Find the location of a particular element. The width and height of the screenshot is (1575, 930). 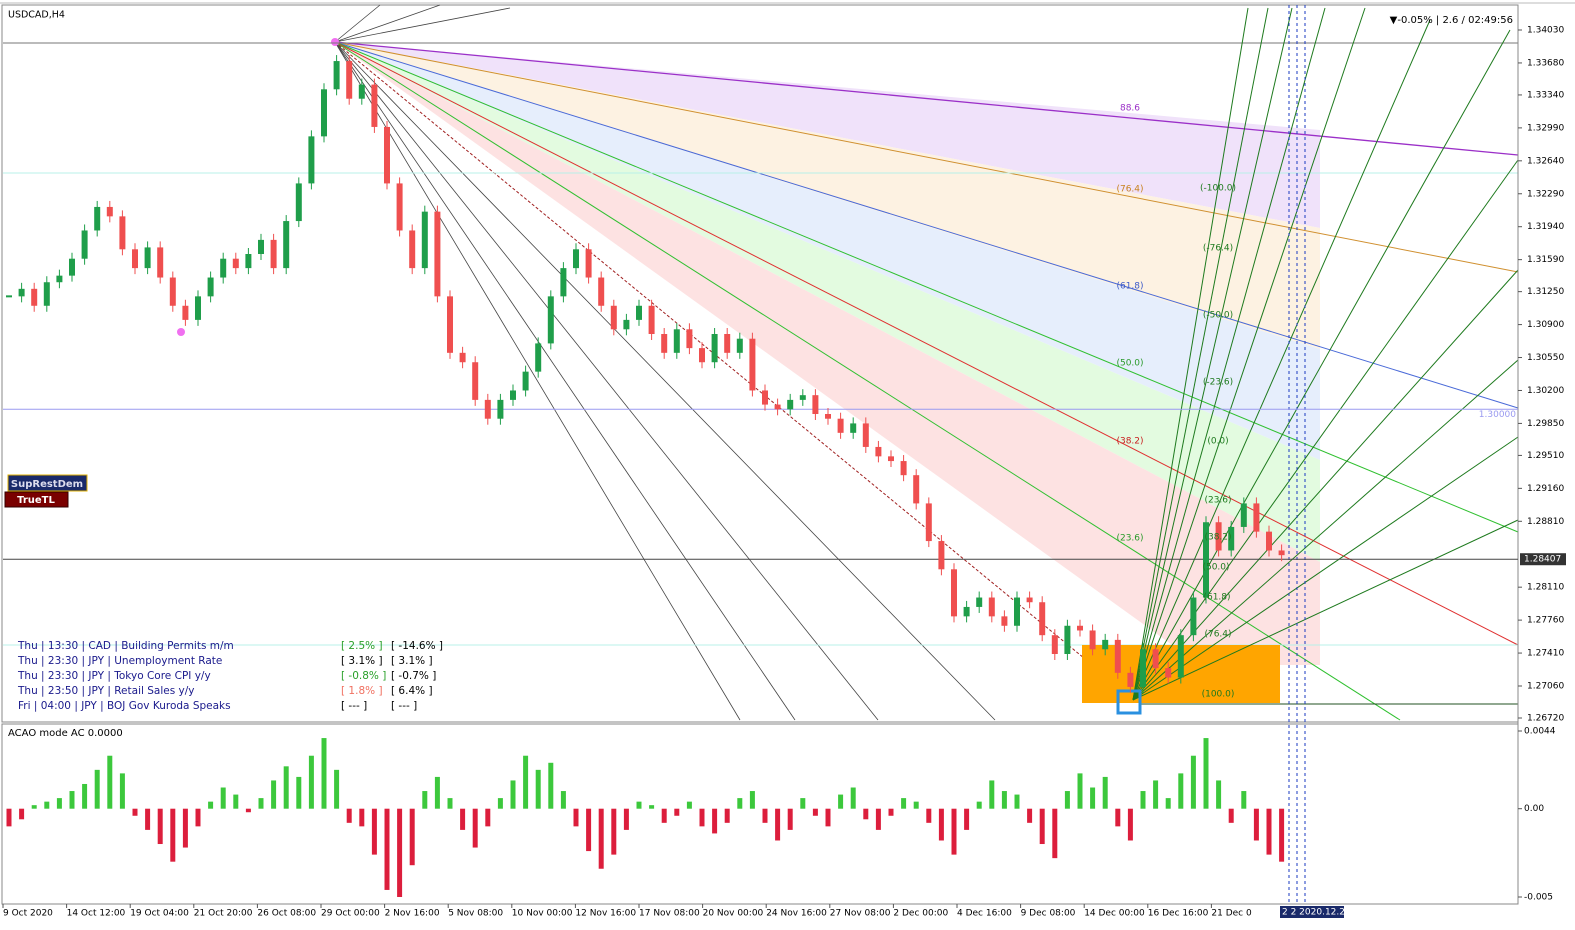

y-tick-label: 1.34030 is located at coordinates (1545, 31).